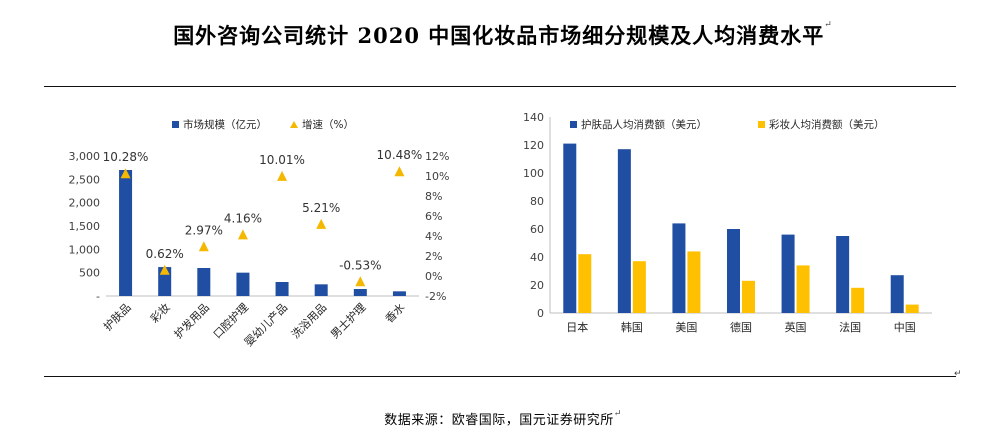  Describe the element at coordinates (533, 145) in the screenshot. I see `y-axis-tick-label: 120` at that location.